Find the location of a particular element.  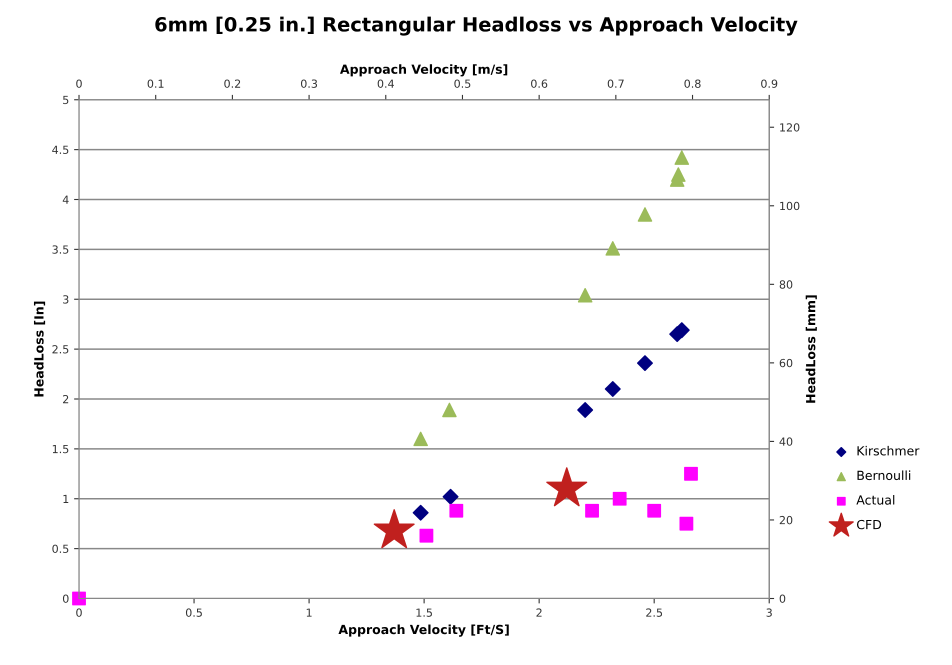

y2-tick-label: 20 is located at coordinates (786, 520).